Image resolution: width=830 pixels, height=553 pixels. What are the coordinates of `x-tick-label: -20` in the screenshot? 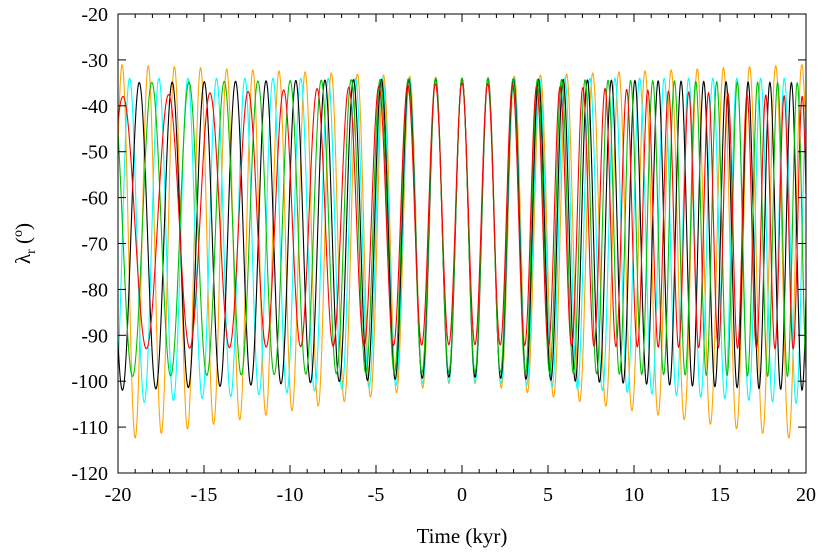 It's located at (118, 495).